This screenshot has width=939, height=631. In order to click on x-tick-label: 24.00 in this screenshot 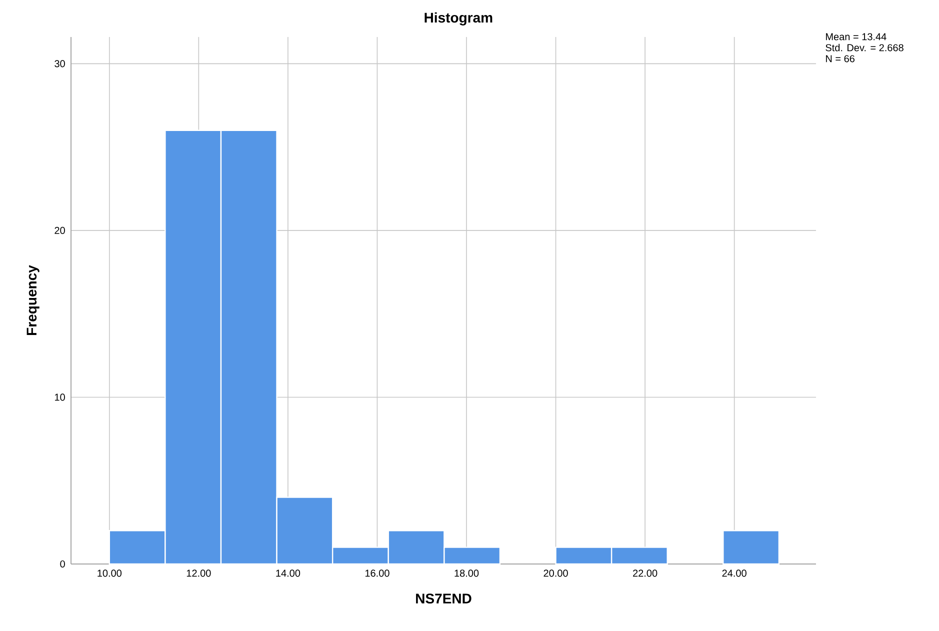, I will do `click(734, 573)`.